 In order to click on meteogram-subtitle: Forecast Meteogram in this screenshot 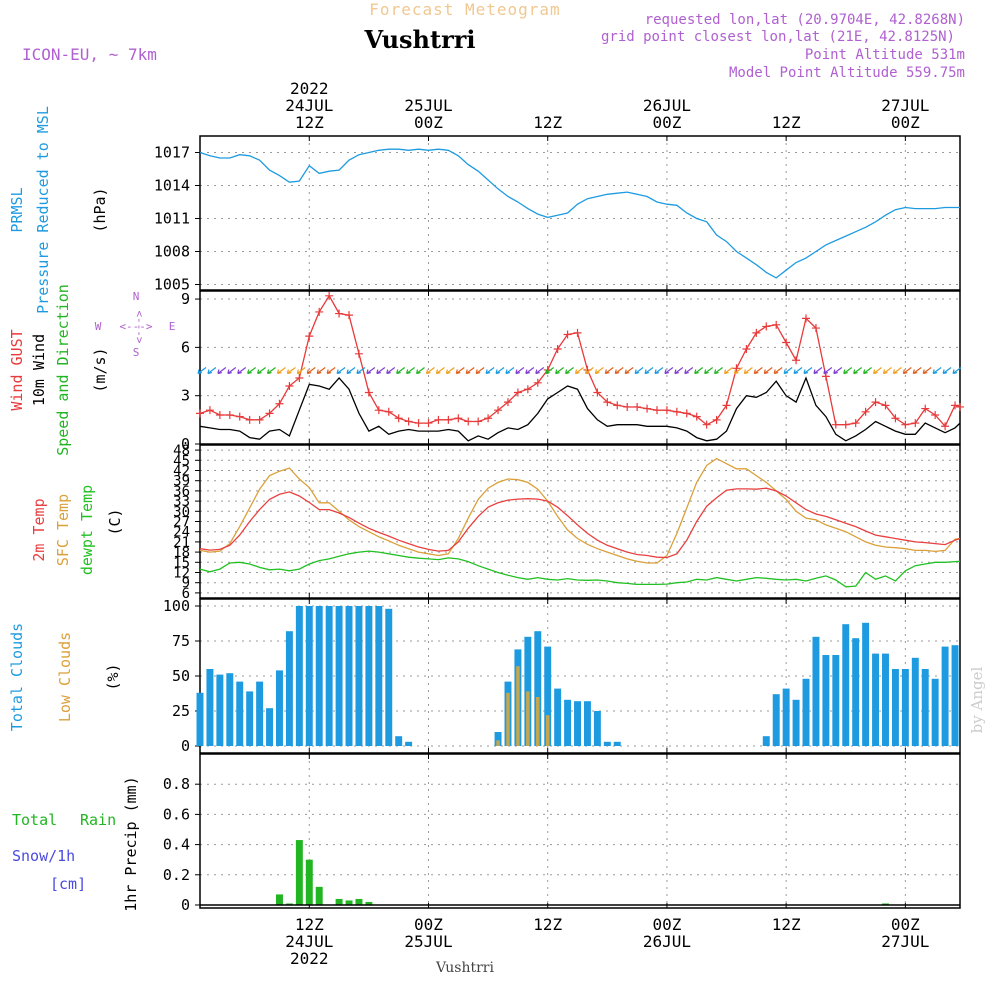, I will do `click(464, 9)`.